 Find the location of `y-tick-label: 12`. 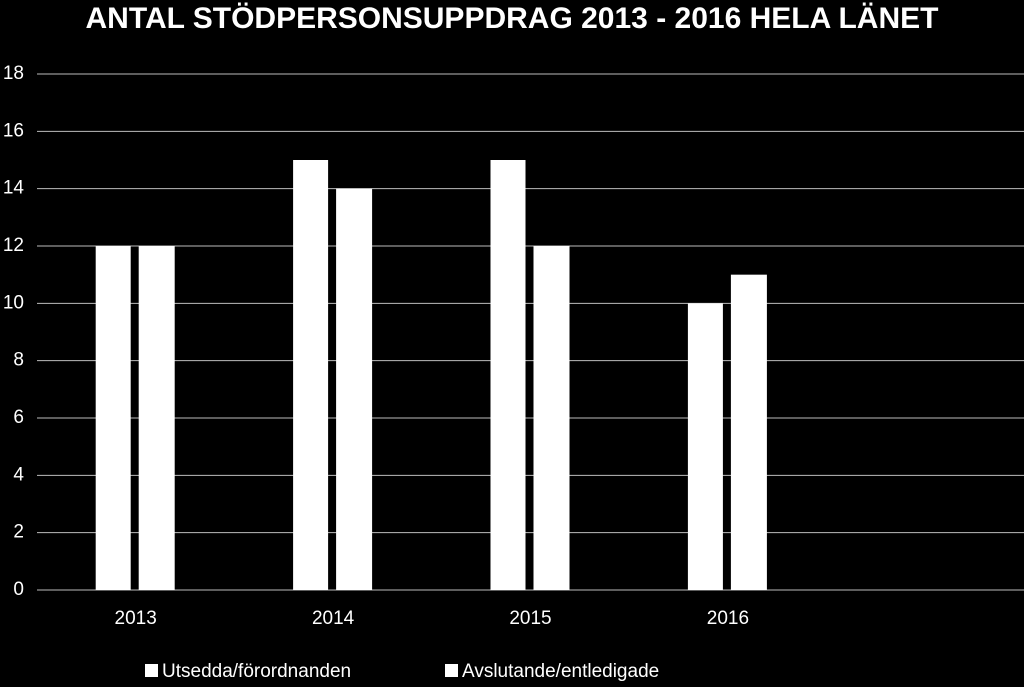

y-tick-label: 12 is located at coordinates (13, 245).